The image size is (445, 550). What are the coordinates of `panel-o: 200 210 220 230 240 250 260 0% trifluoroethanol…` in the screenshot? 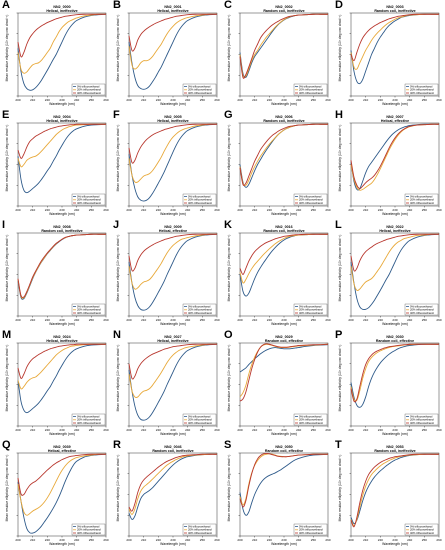 It's located at (277, 384).